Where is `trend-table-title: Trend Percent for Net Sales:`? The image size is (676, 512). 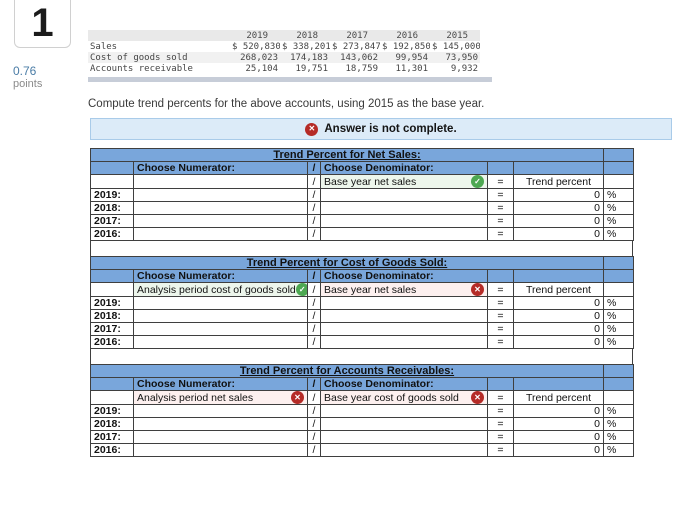 trend-table-title: Trend Percent for Net Sales: is located at coordinates (347, 155).